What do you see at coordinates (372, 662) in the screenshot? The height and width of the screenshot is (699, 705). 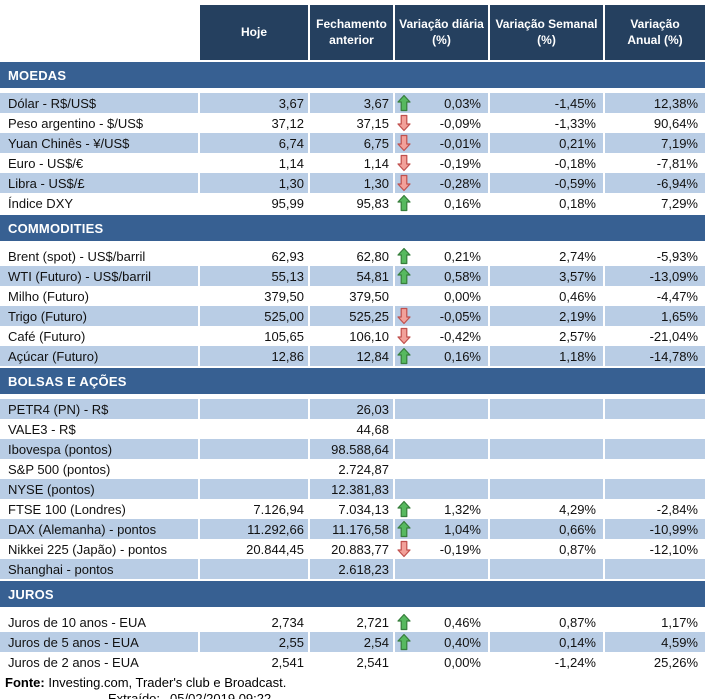 I see `cell-fechamento-anterior: 2,541` at bounding box center [372, 662].